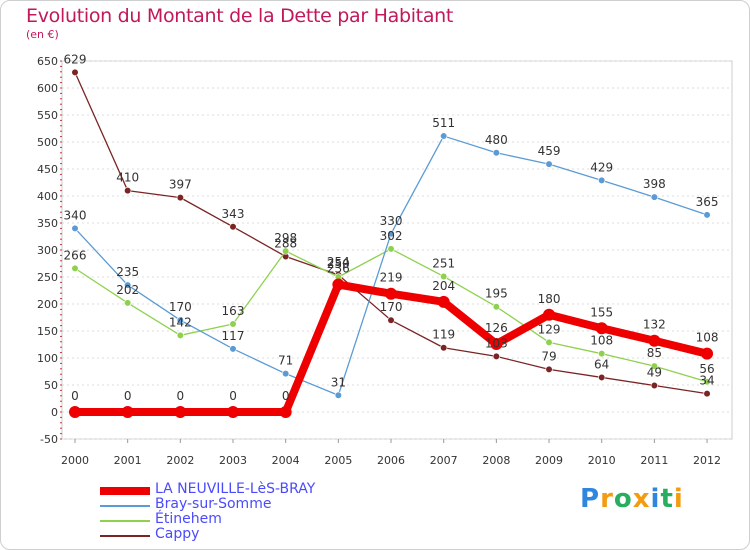 The width and height of the screenshot is (750, 550). What do you see at coordinates (47, 277) in the screenshot?
I see `y-tick-label: 250` at bounding box center [47, 277].